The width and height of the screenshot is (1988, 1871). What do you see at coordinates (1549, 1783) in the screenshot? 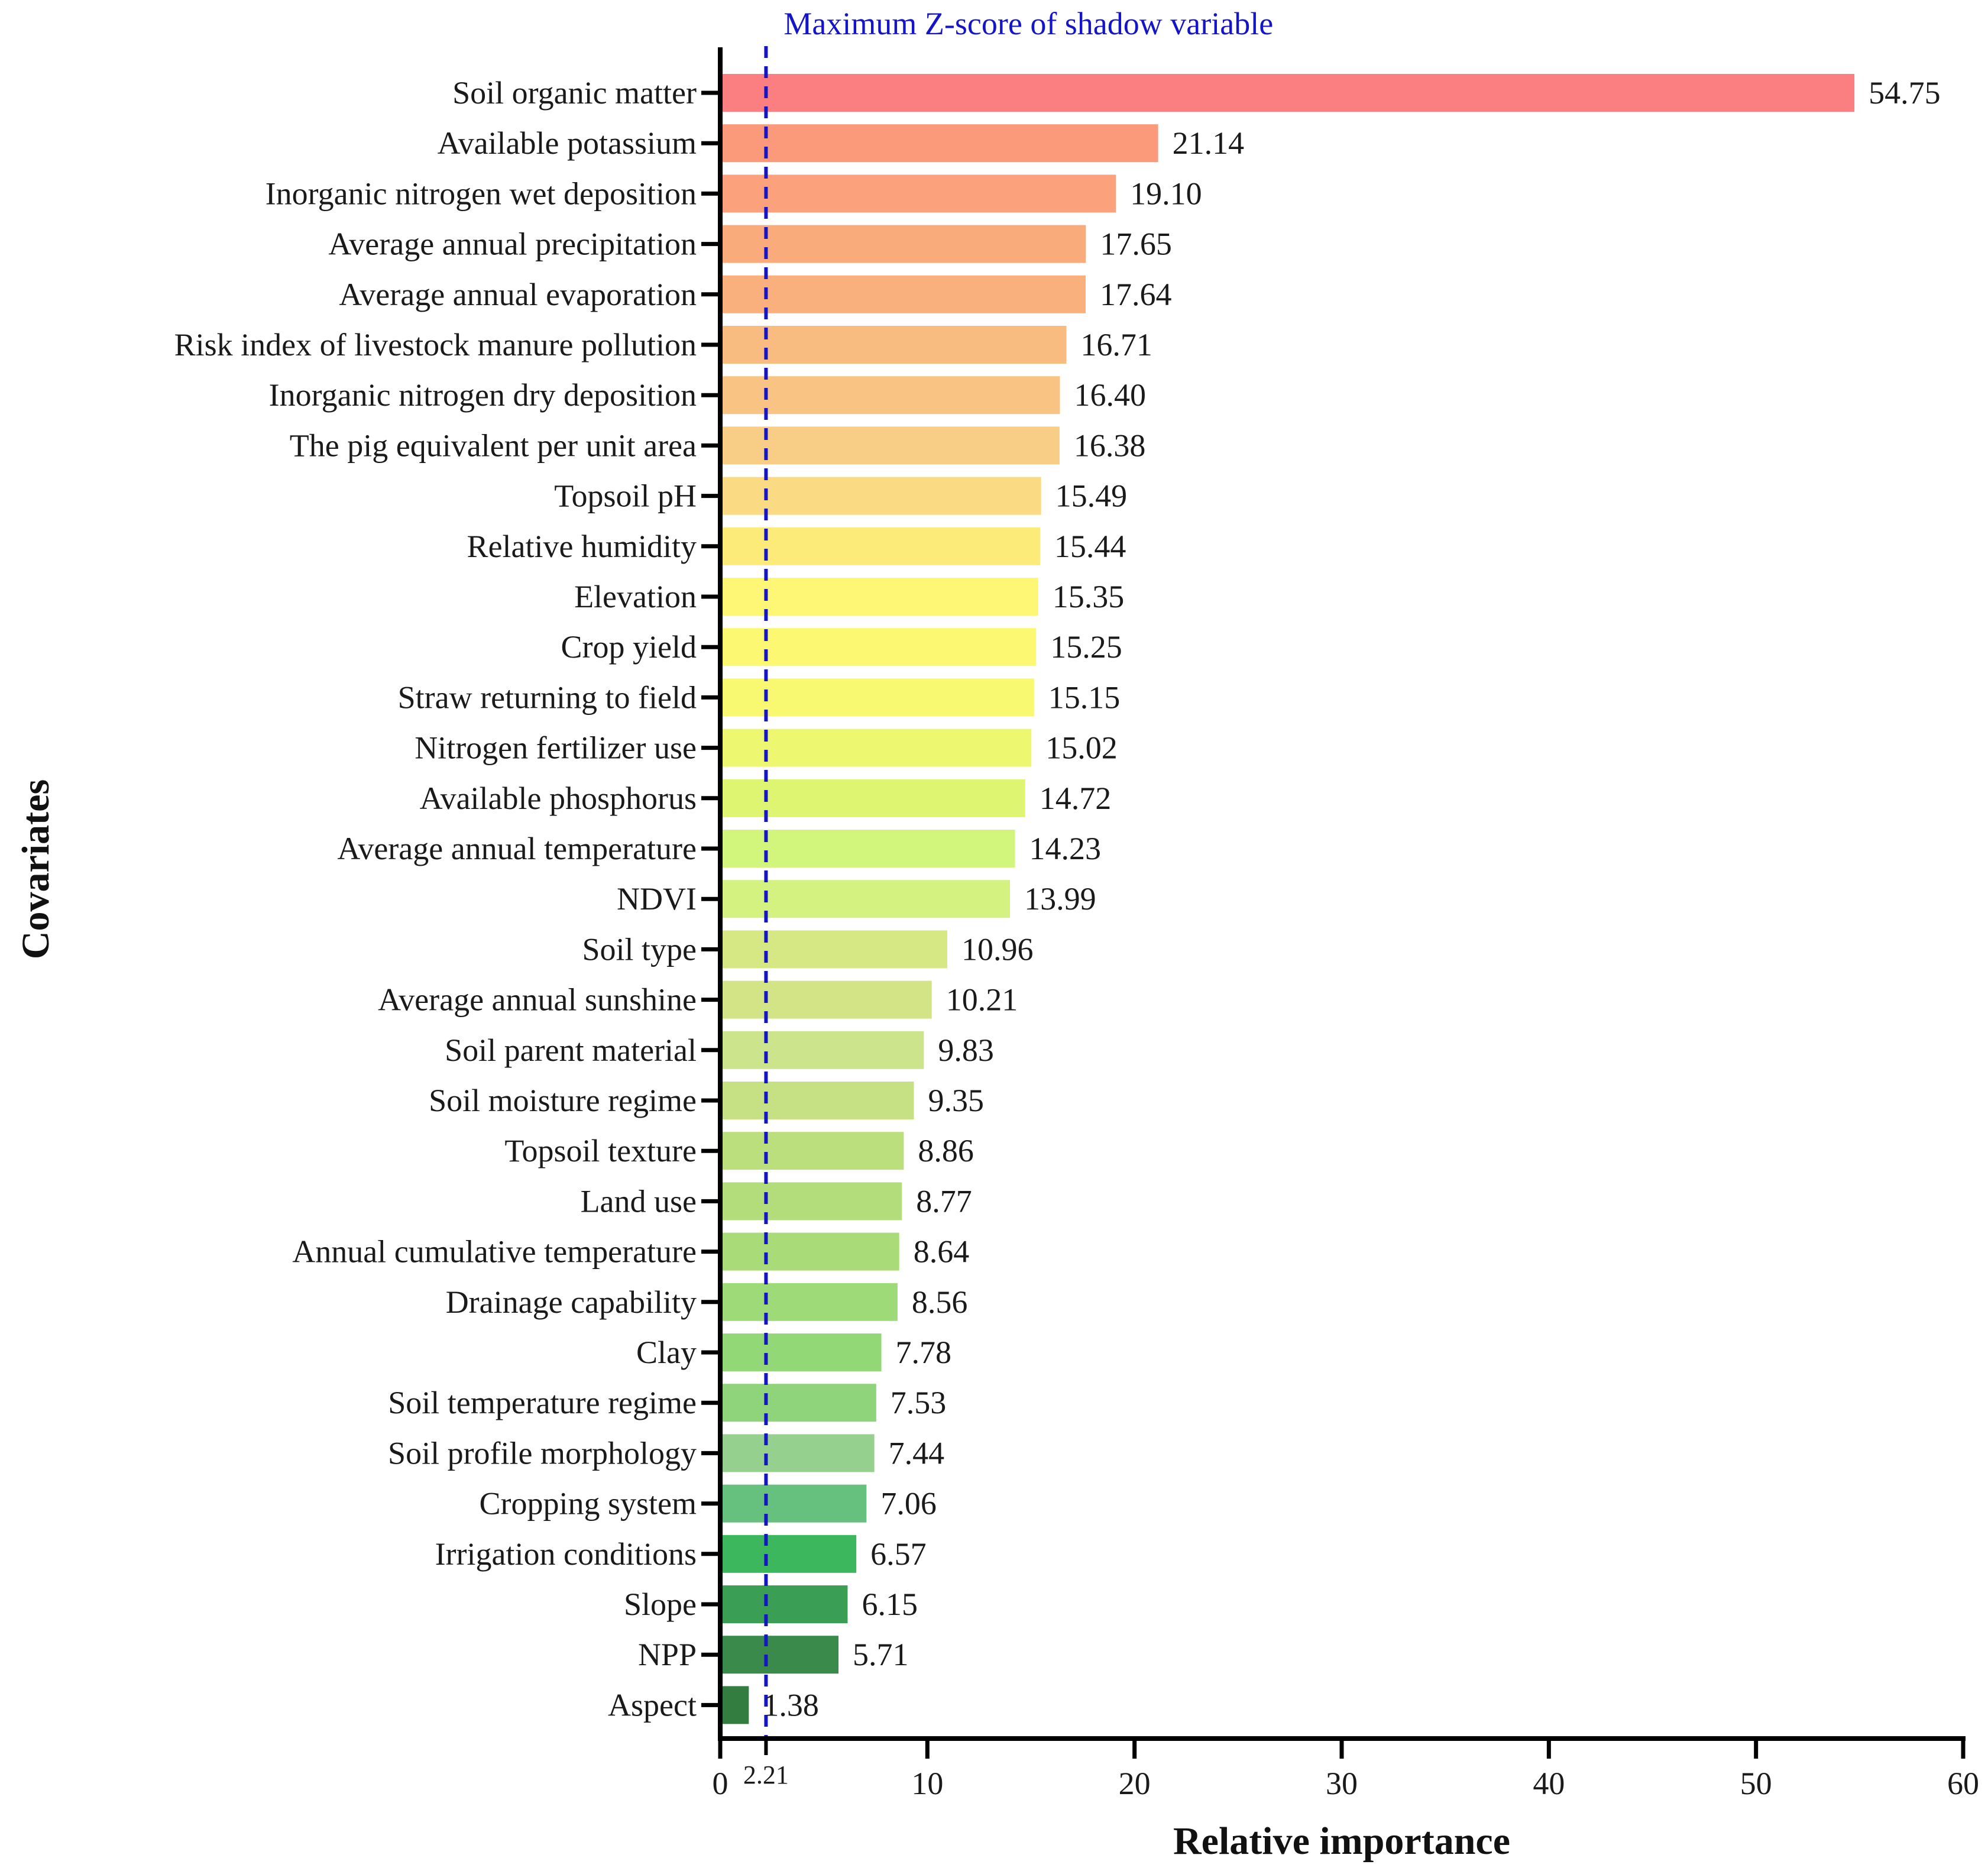
I see `x-tick-label: 40` at bounding box center [1549, 1783].